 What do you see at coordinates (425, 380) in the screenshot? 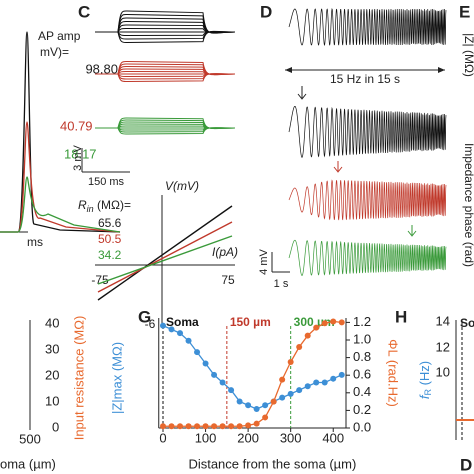
I see `h-y-label: fR (Hz)` at bounding box center [425, 380].